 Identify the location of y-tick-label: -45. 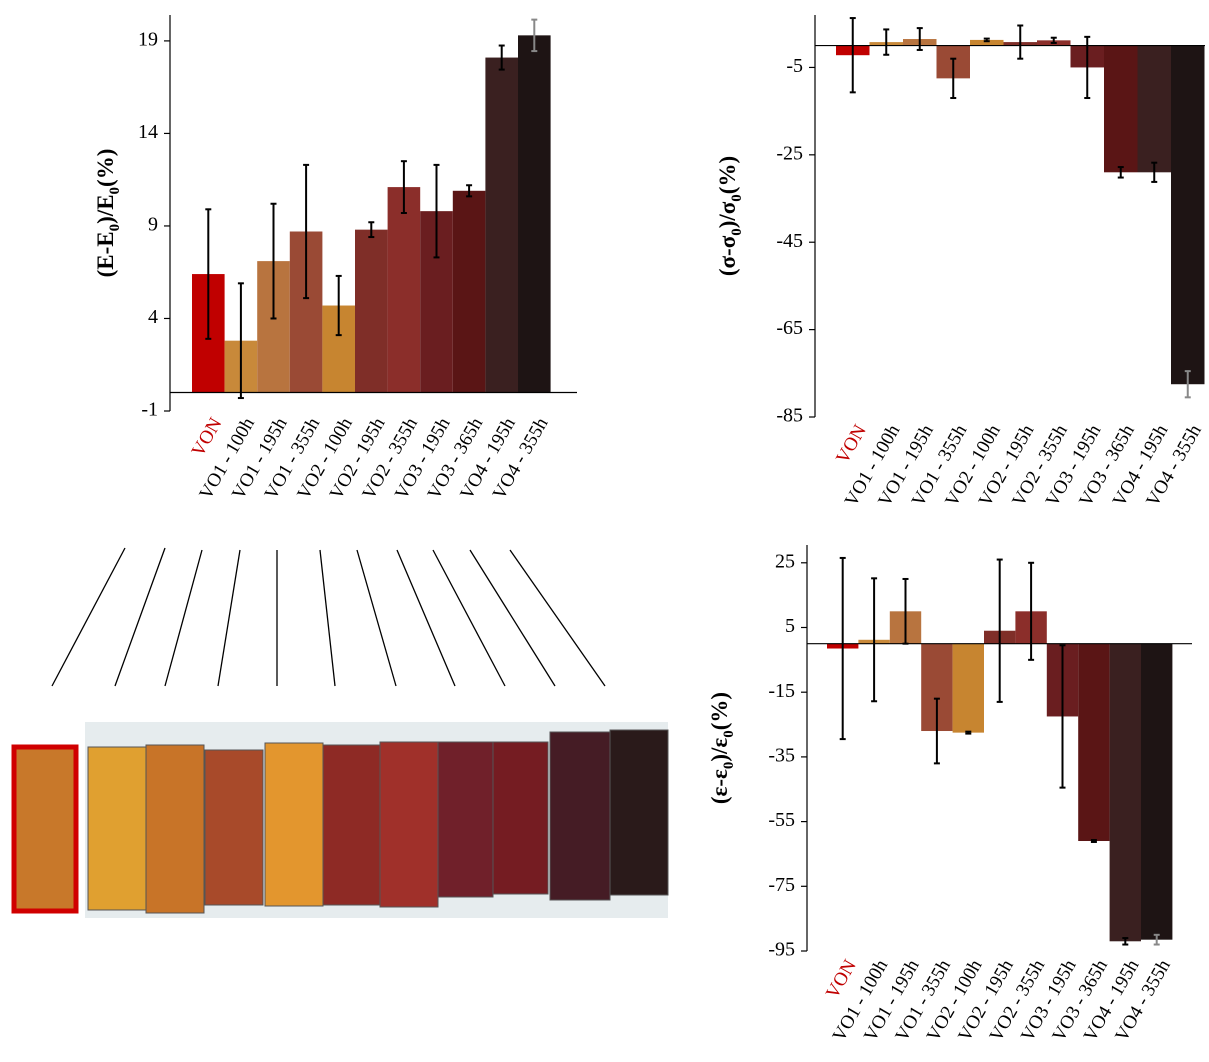
(789, 241).